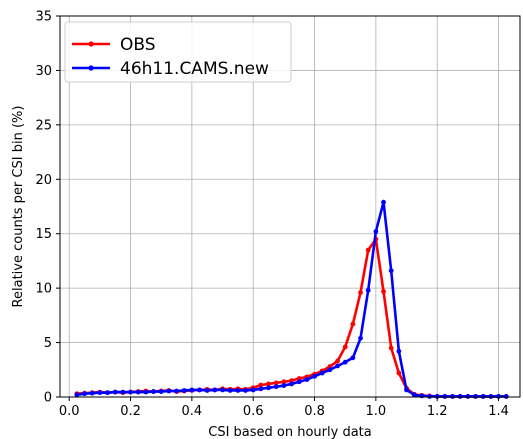 The height and width of the screenshot is (439, 523). I want to click on x-tick-label: 0.8, so click(314, 411).